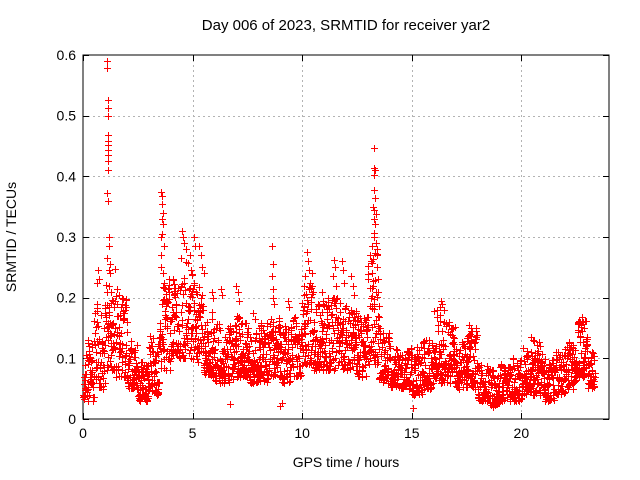 This screenshot has height=480, width=640. What do you see at coordinates (67, 116) in the screenshot?
I see `y-tick-label: 0.5` at bounding box center [67, 116].